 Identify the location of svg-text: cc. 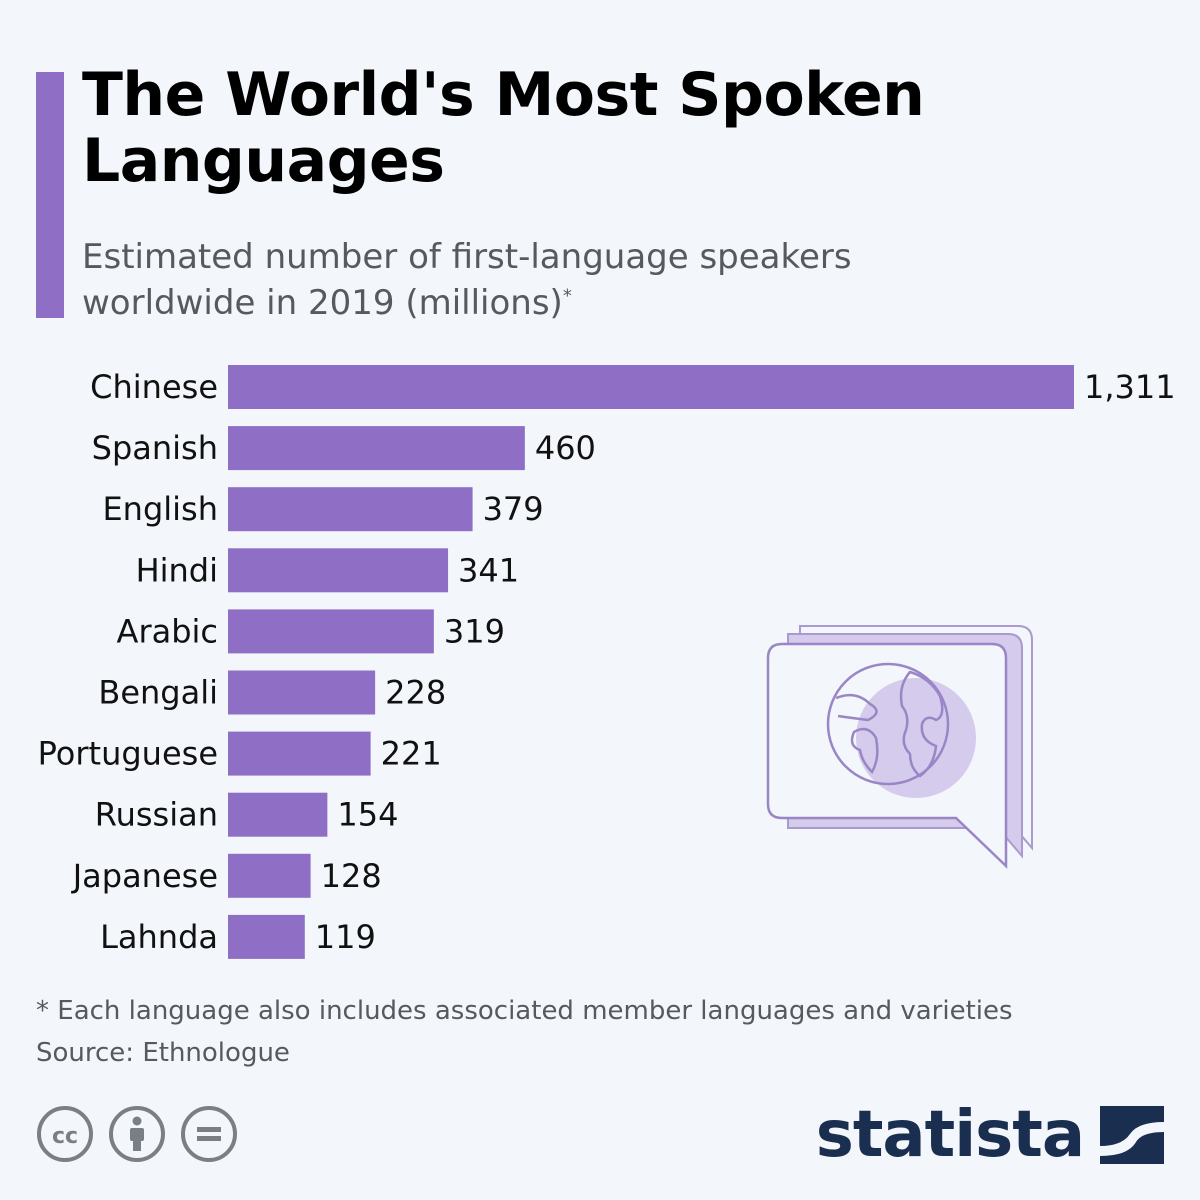
(65, 1136).